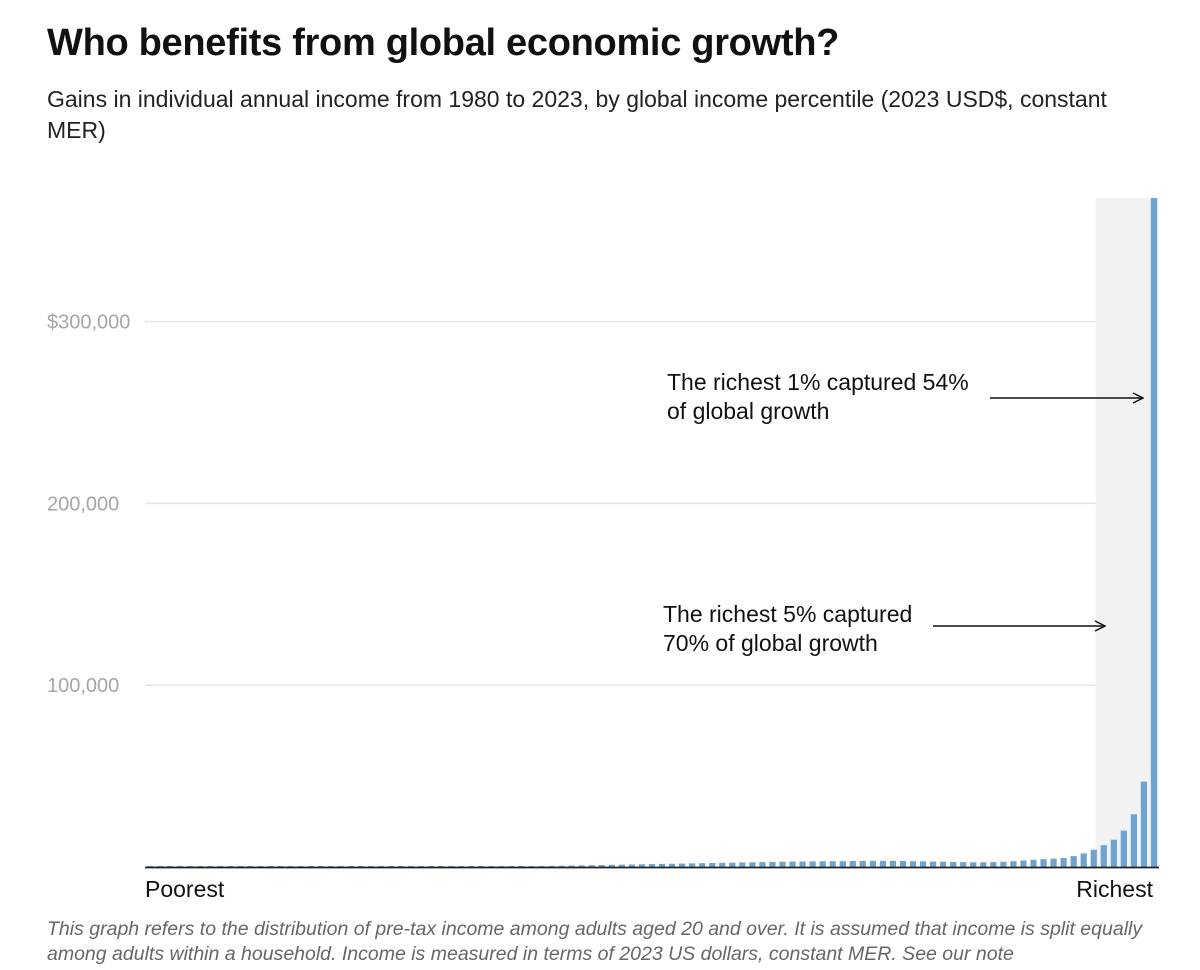  I want to click on x-label-richest: Richest, so click(1114, 889).